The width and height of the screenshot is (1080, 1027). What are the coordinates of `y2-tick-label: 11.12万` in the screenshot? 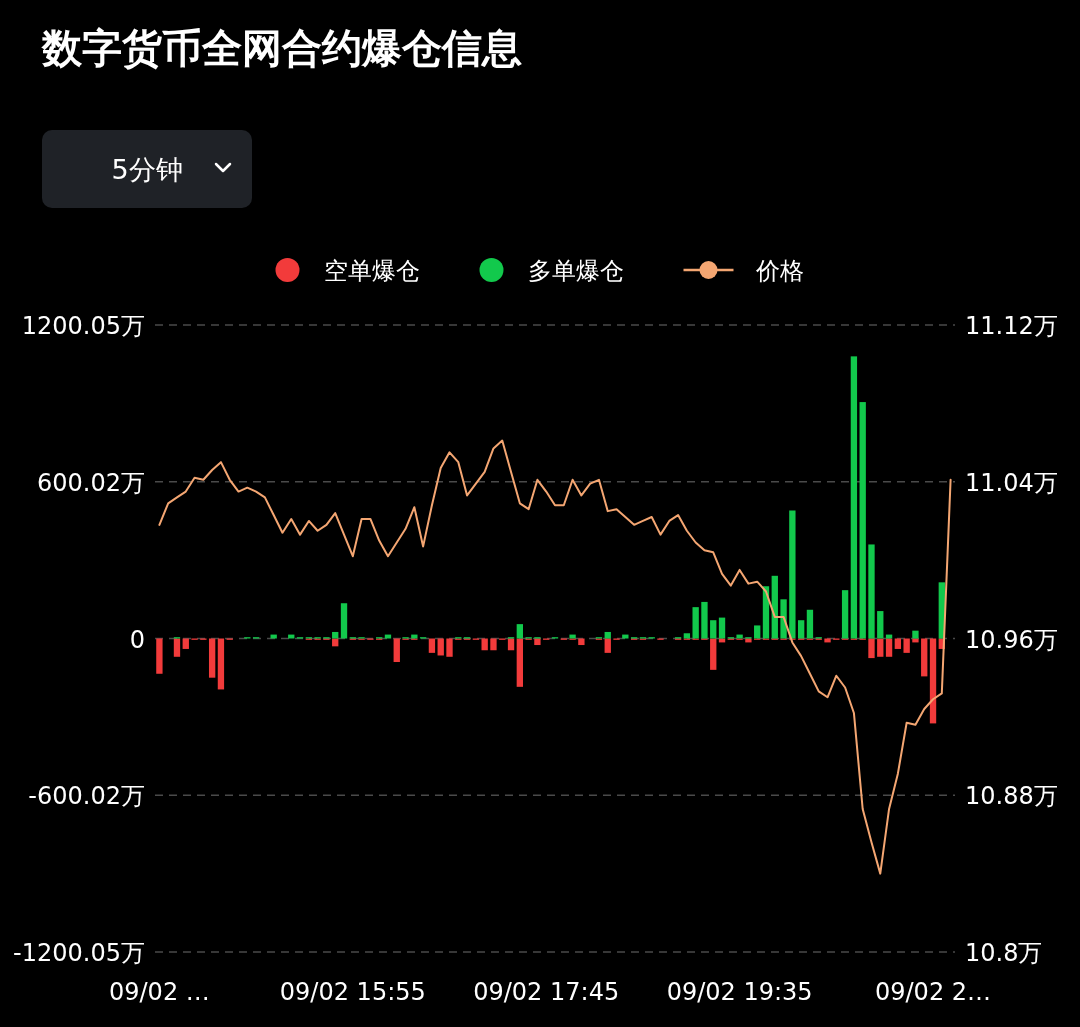 It's located at (1011, 326).